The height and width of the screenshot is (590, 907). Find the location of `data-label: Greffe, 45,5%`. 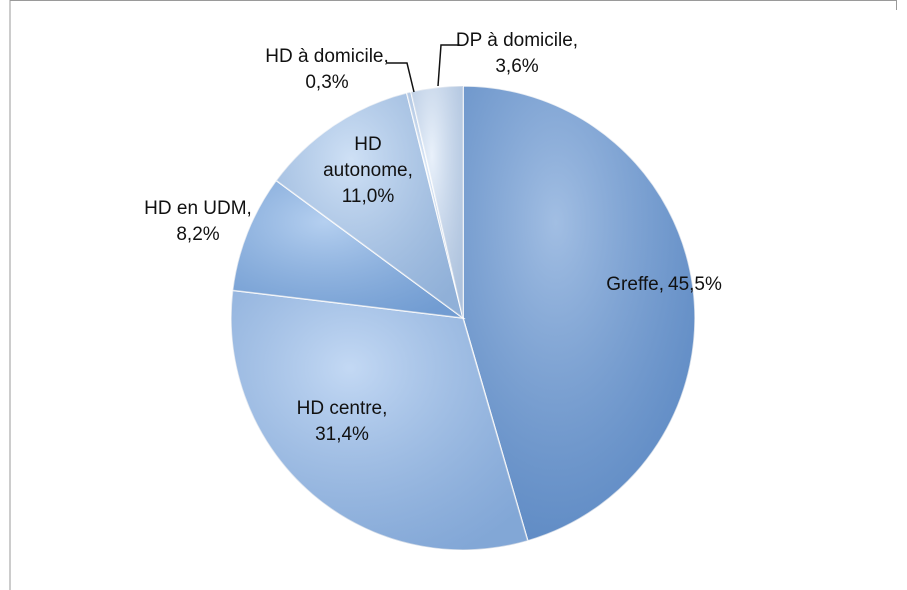

data-label: Greffe, 45,5% is located at coordinates (664, 284).